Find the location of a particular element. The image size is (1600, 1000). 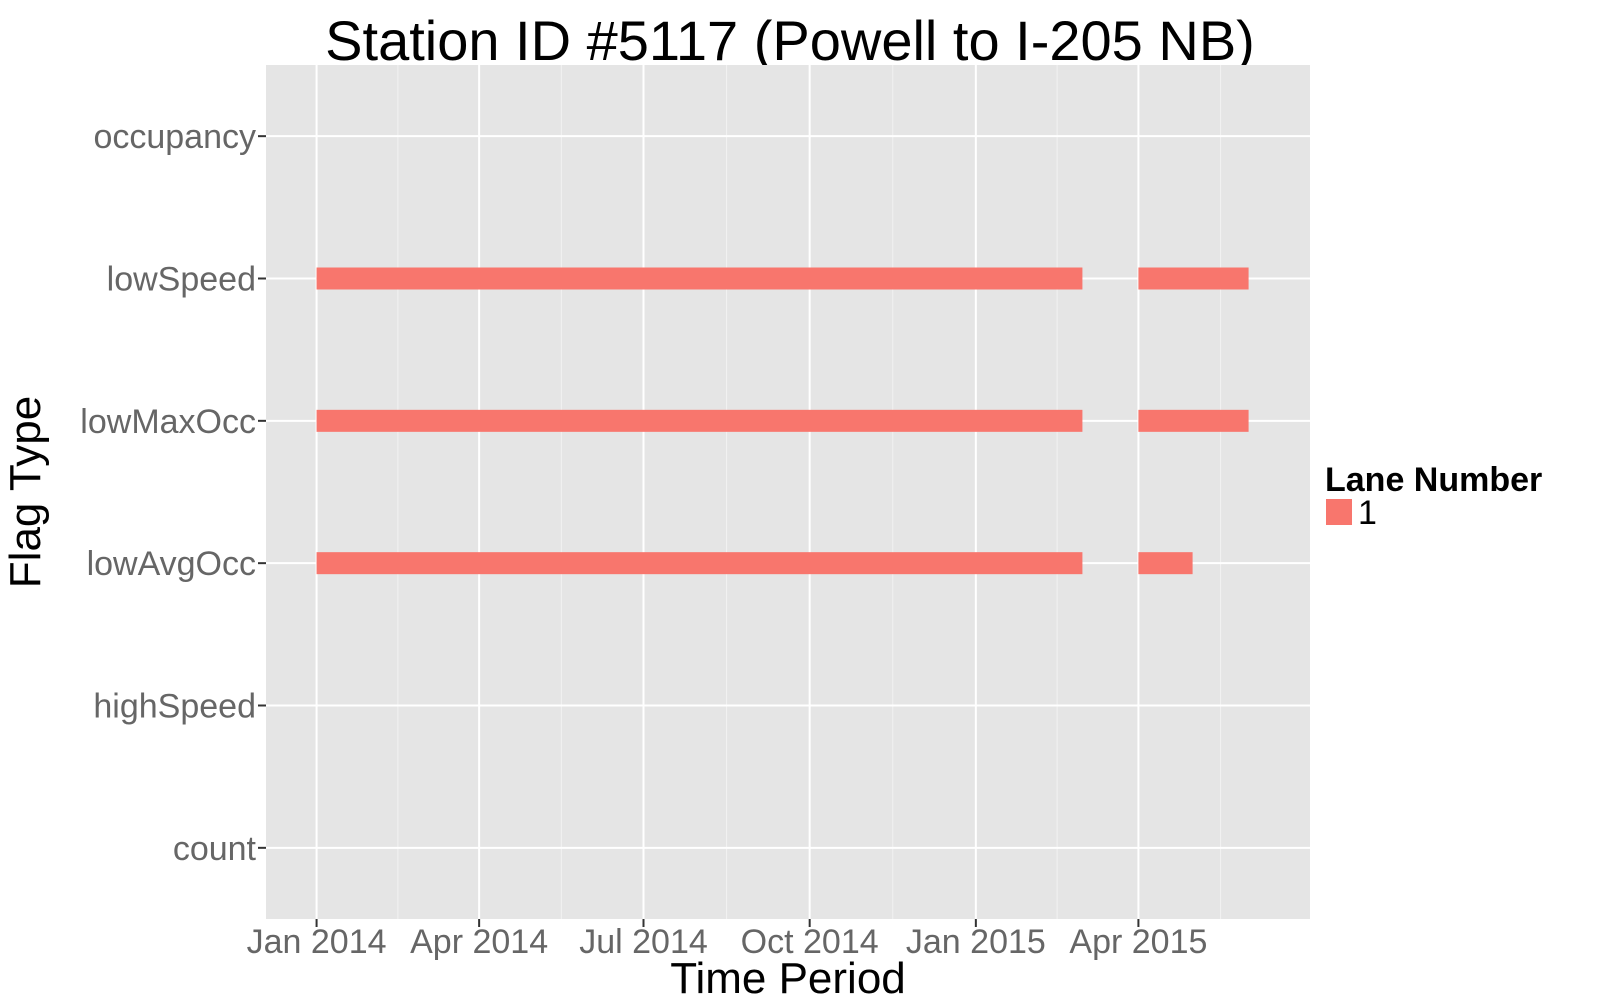

x-axis-title: Time Period is located at coordinates (788, 977).